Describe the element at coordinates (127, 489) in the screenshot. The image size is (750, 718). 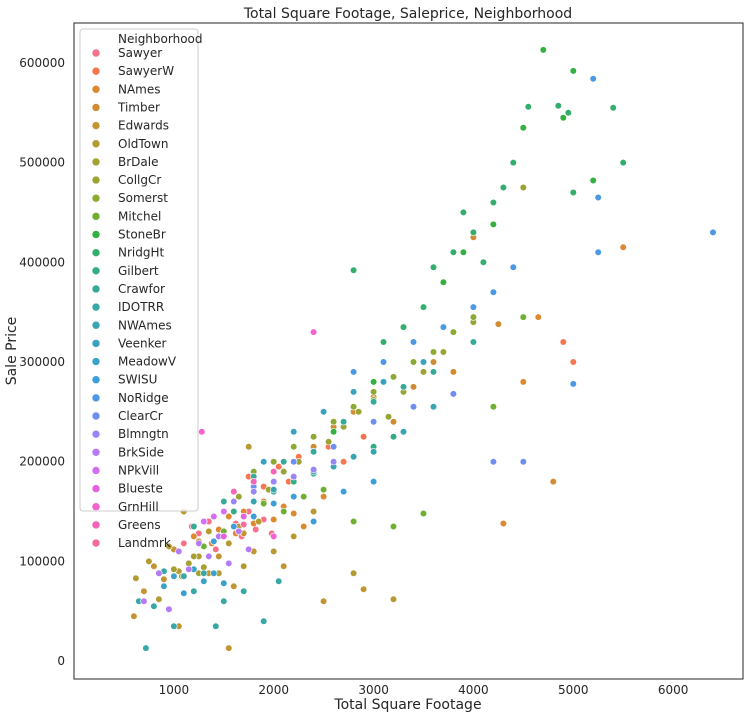
I see `legend-item: Blueste` at that location.